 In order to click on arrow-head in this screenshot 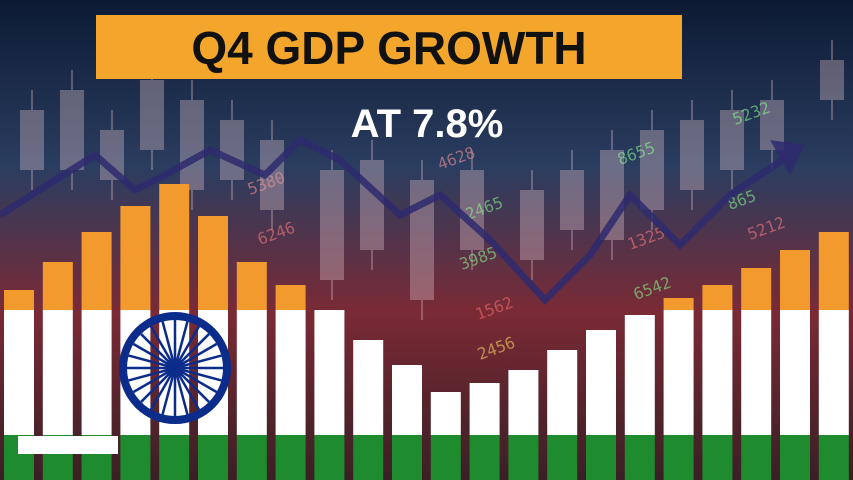, I will do `click(787, 157)`.